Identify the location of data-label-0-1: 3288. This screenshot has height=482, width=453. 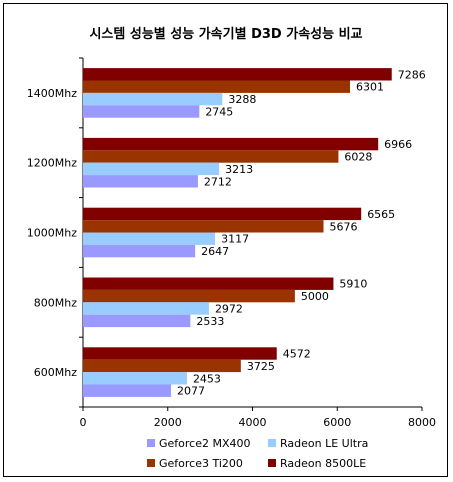
(242, 99).